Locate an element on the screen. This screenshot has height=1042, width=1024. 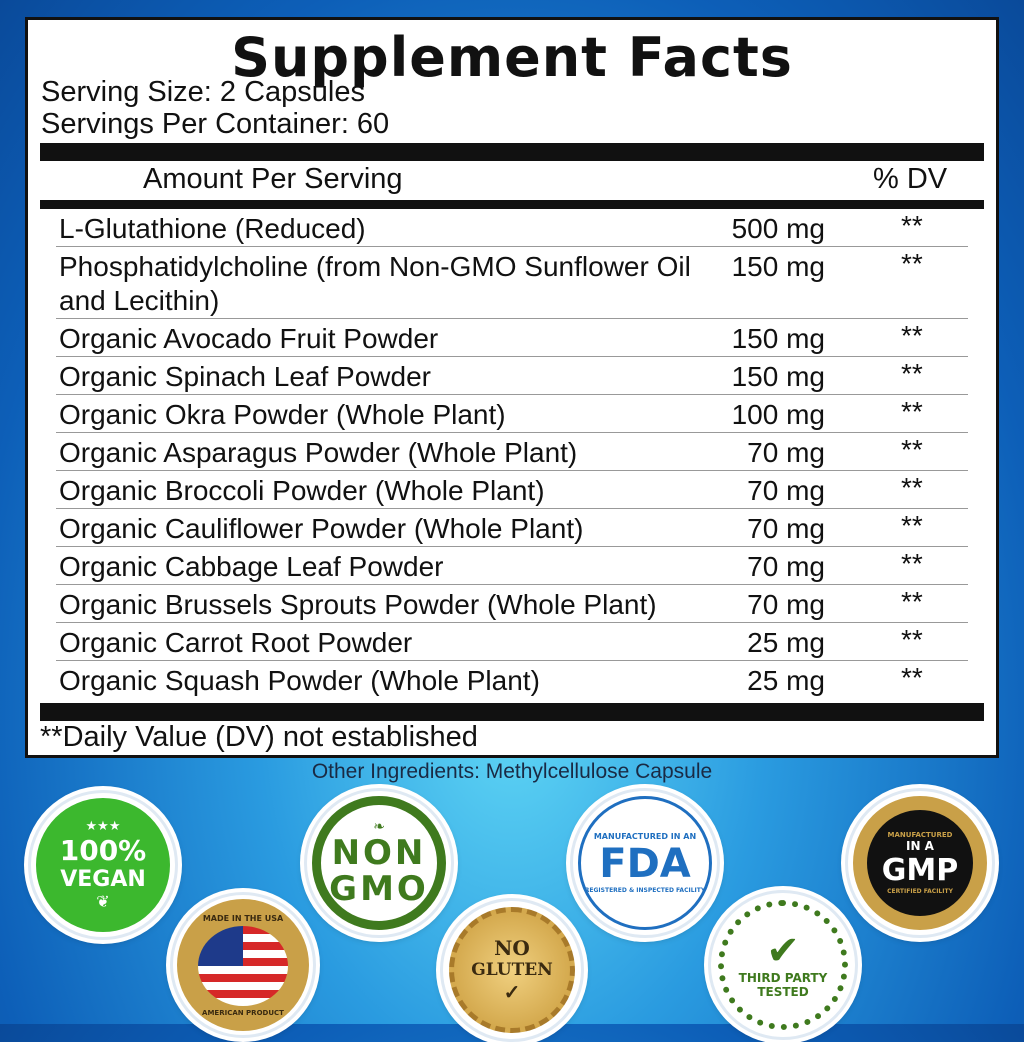
fda-bottom: REGISTERED & INSPECTED FACILITY is located at coordinates (645, 890).